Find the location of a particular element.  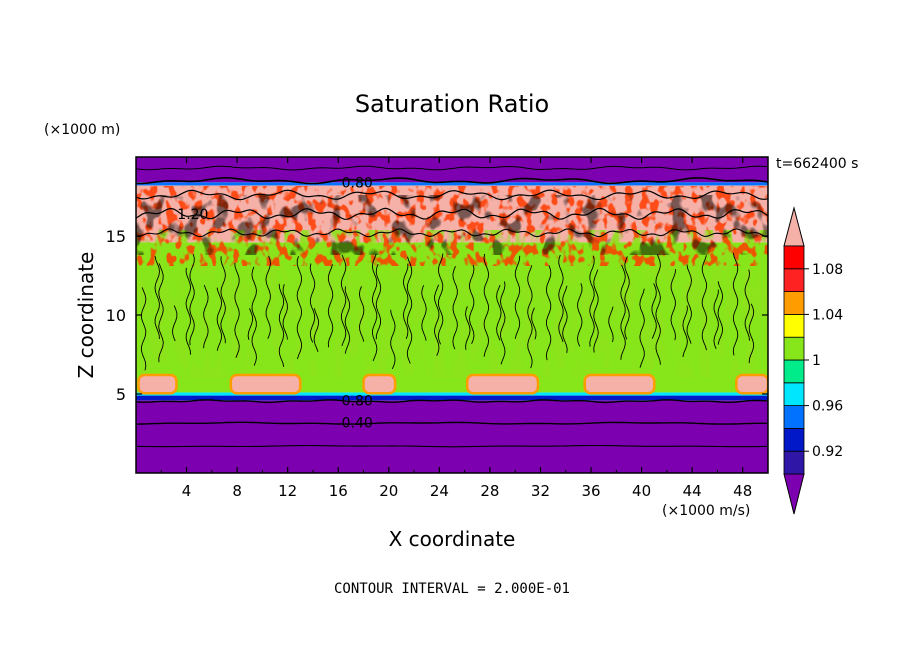

contour-label-0: 0.80 is located at coordinates (357, 183).